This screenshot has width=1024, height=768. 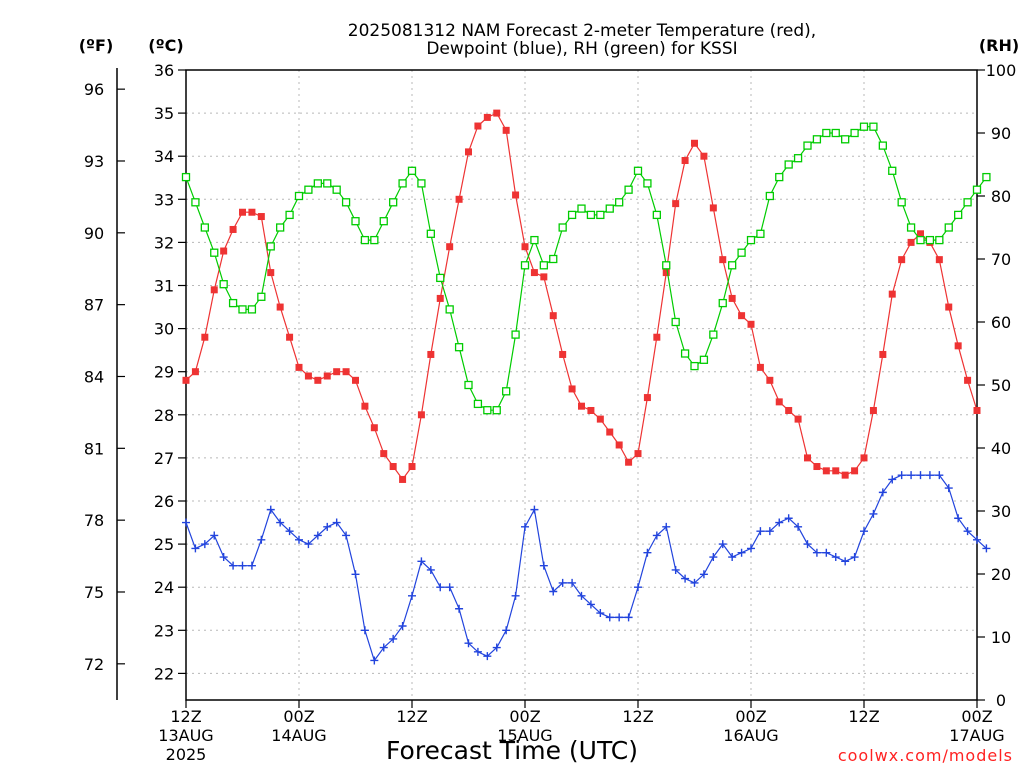 I want to click on celsius-tick-label: 33, so click(x=164, y=199).